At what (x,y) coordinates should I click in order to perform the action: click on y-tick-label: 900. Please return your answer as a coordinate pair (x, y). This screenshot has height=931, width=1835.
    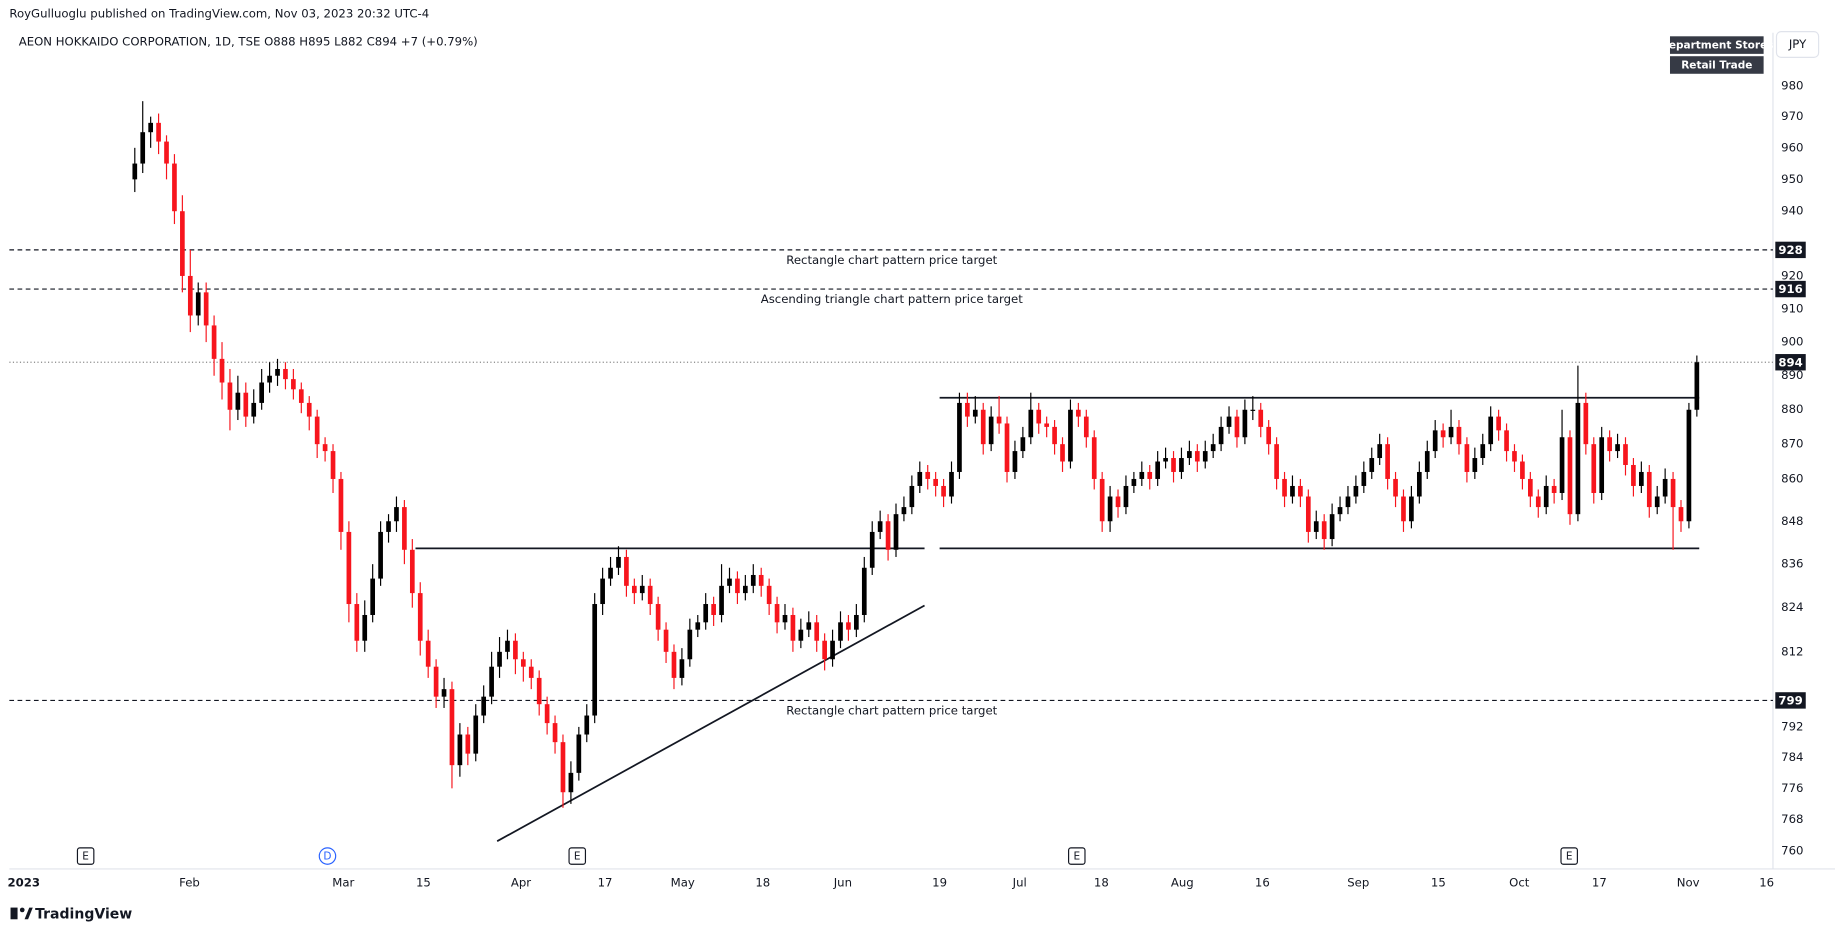
    Looking at the image, I should click on (1792, 342).